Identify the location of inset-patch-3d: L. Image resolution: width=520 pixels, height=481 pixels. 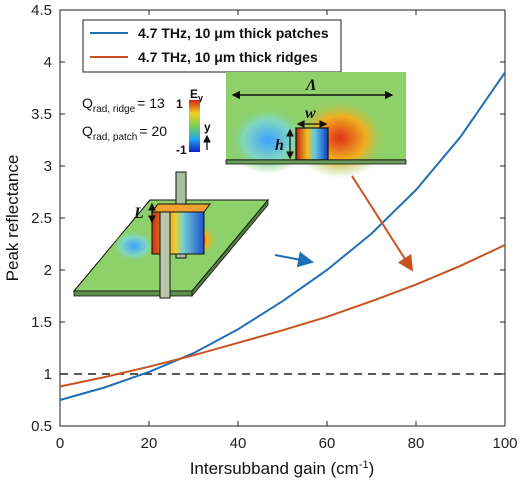
(171, 235).